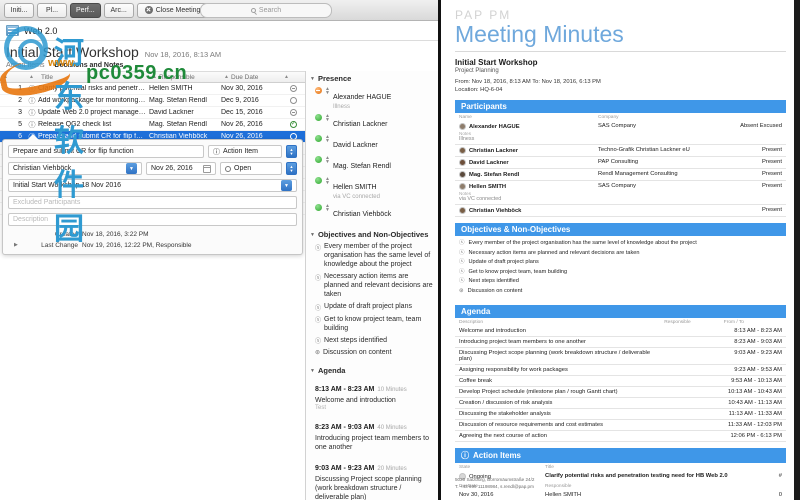  I want to click on participant-name: Hellen SMITH, so click(354, 187).